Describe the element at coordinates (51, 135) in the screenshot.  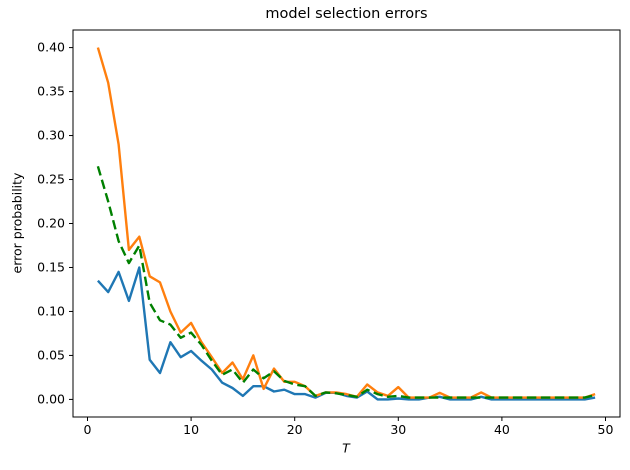
I see `y-tick-label: 0.30` at that location.